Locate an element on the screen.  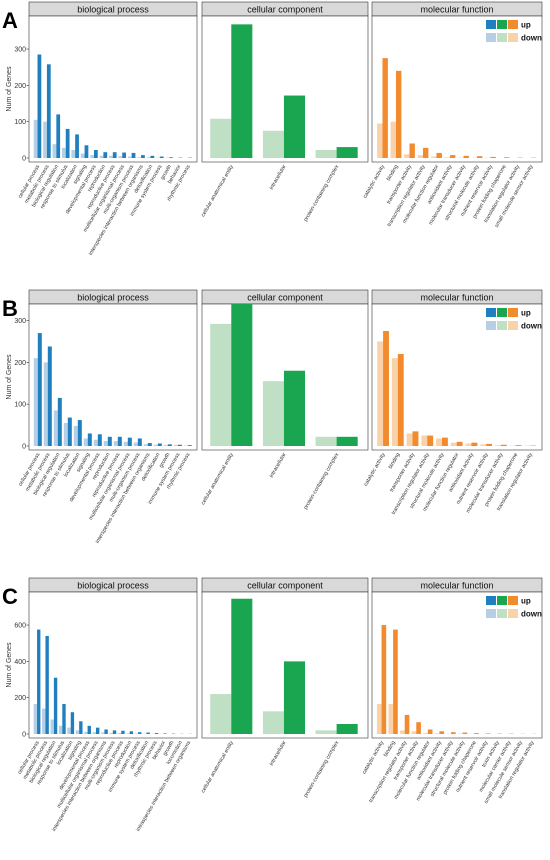
y-tick-label: 400 is located at coordinates (20, 662).